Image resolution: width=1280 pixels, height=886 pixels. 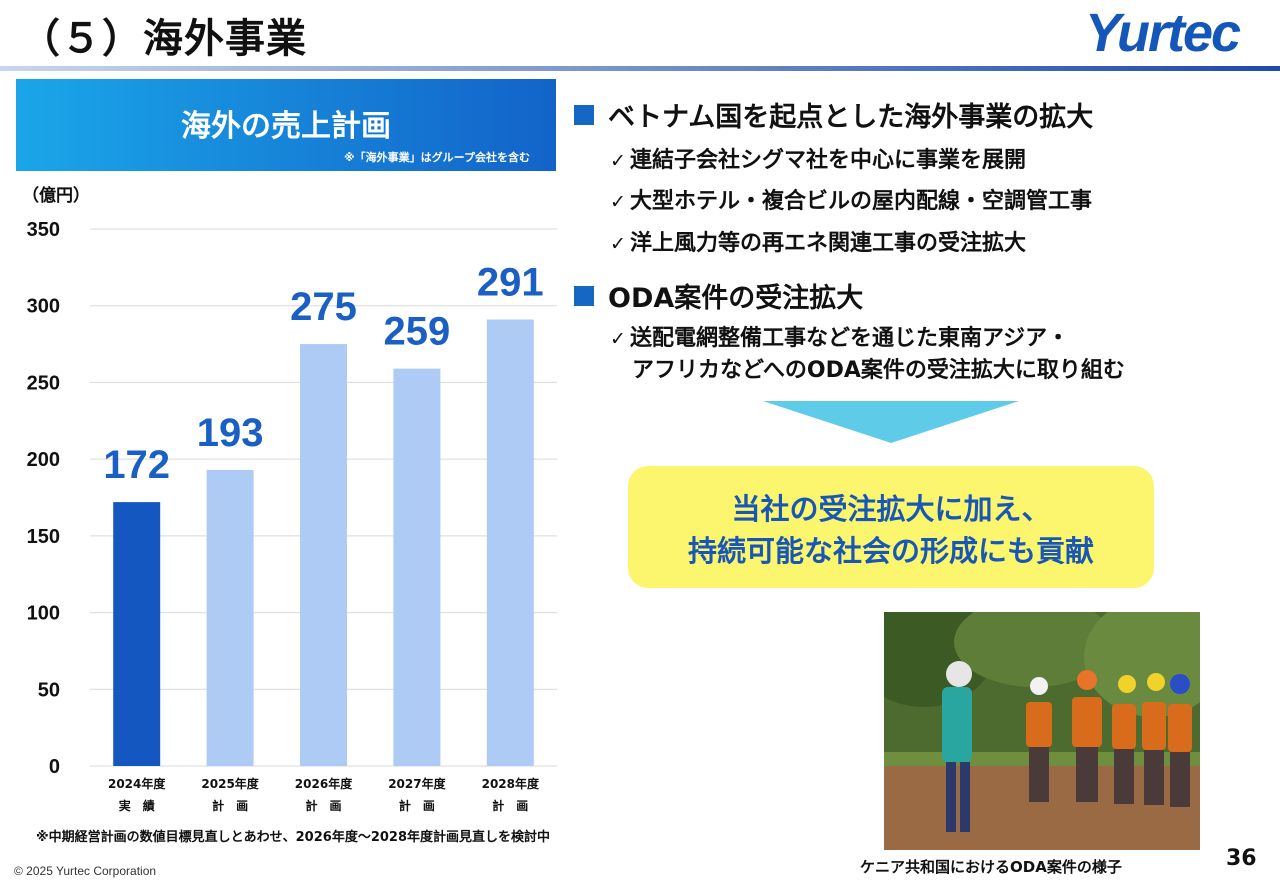 What do you see at coordinates (640, 68) in the screenshot?
I see `header-divider` at bounding box center [640, 68].